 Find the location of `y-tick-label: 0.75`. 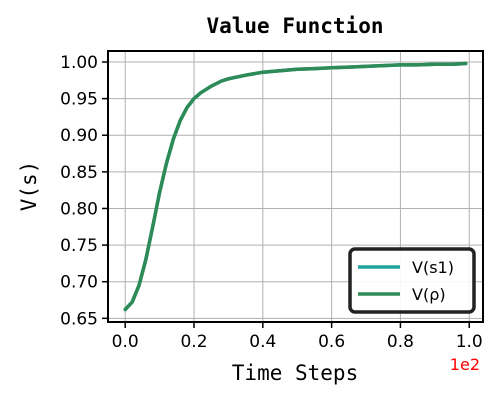

y-tick-label: 0.75 is located at coordinates (79, 246).